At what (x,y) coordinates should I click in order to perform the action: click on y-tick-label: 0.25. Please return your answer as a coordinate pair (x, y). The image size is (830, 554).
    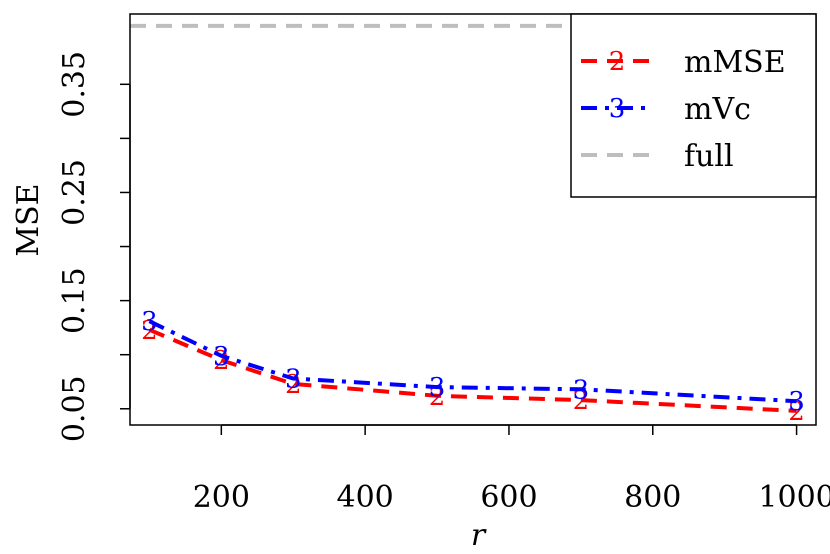
    Looking at the image, I should click on (74, 192).